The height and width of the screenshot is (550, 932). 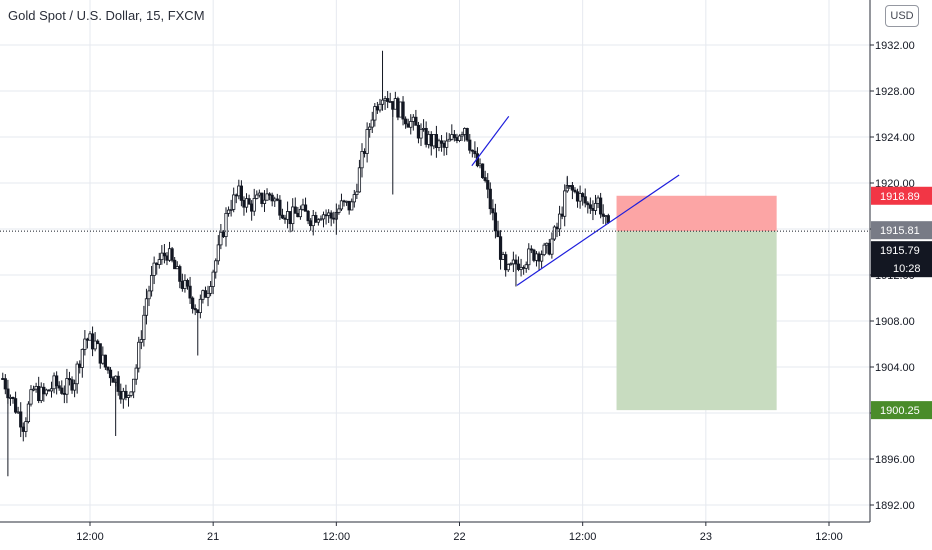 I want to click on take-profit-zone, so click(x=696, y=321).